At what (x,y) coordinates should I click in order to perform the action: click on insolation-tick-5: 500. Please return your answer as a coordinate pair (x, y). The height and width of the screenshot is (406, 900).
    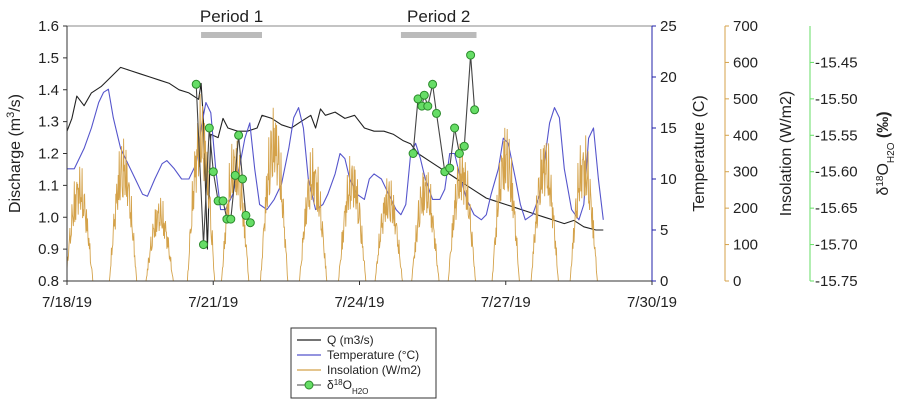
    Looking at the image, I should click on (745, 99).